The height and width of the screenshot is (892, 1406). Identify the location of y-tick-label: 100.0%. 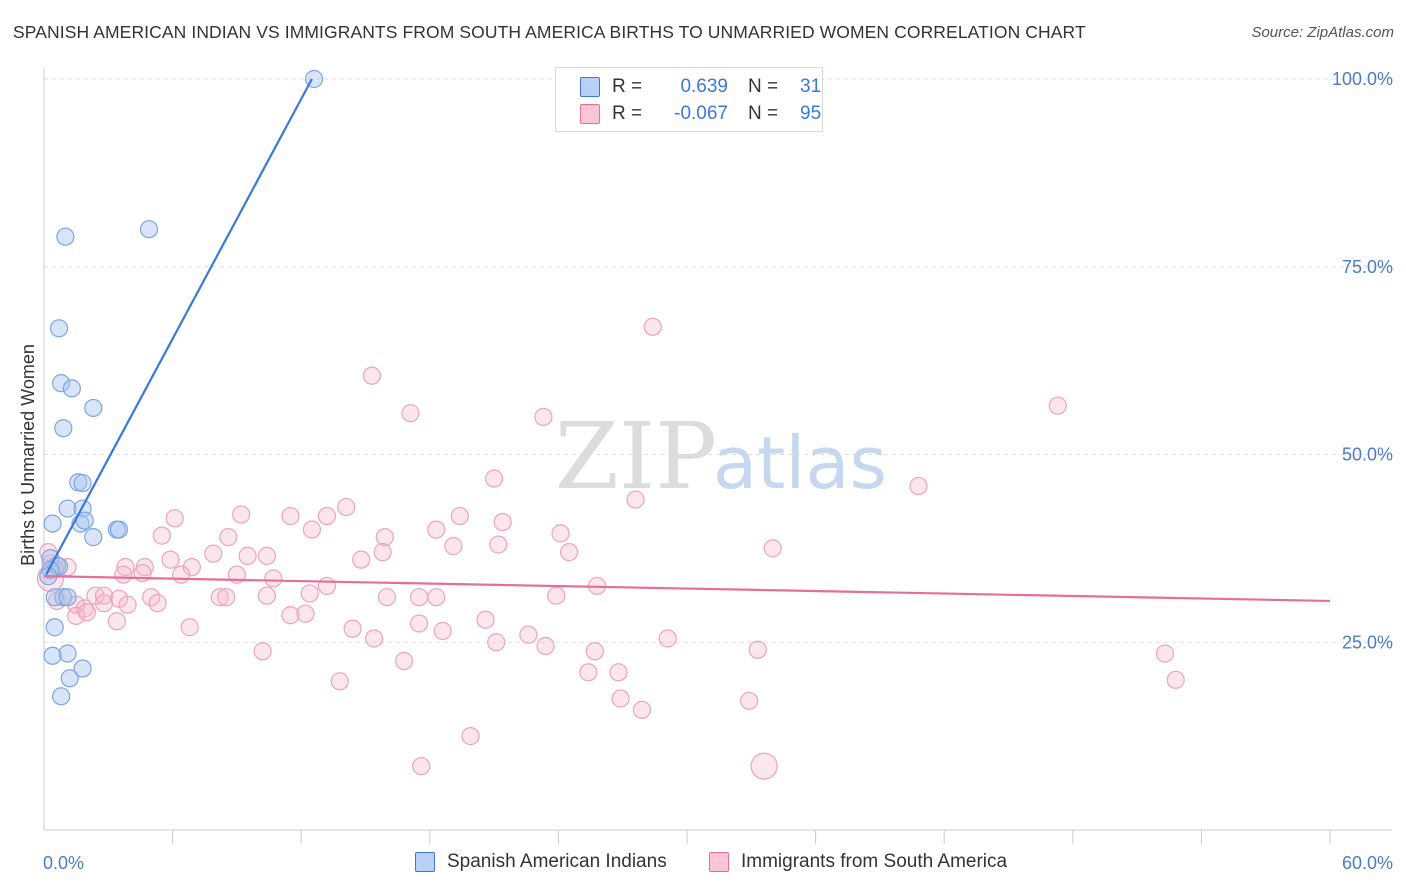
(1362, 79).